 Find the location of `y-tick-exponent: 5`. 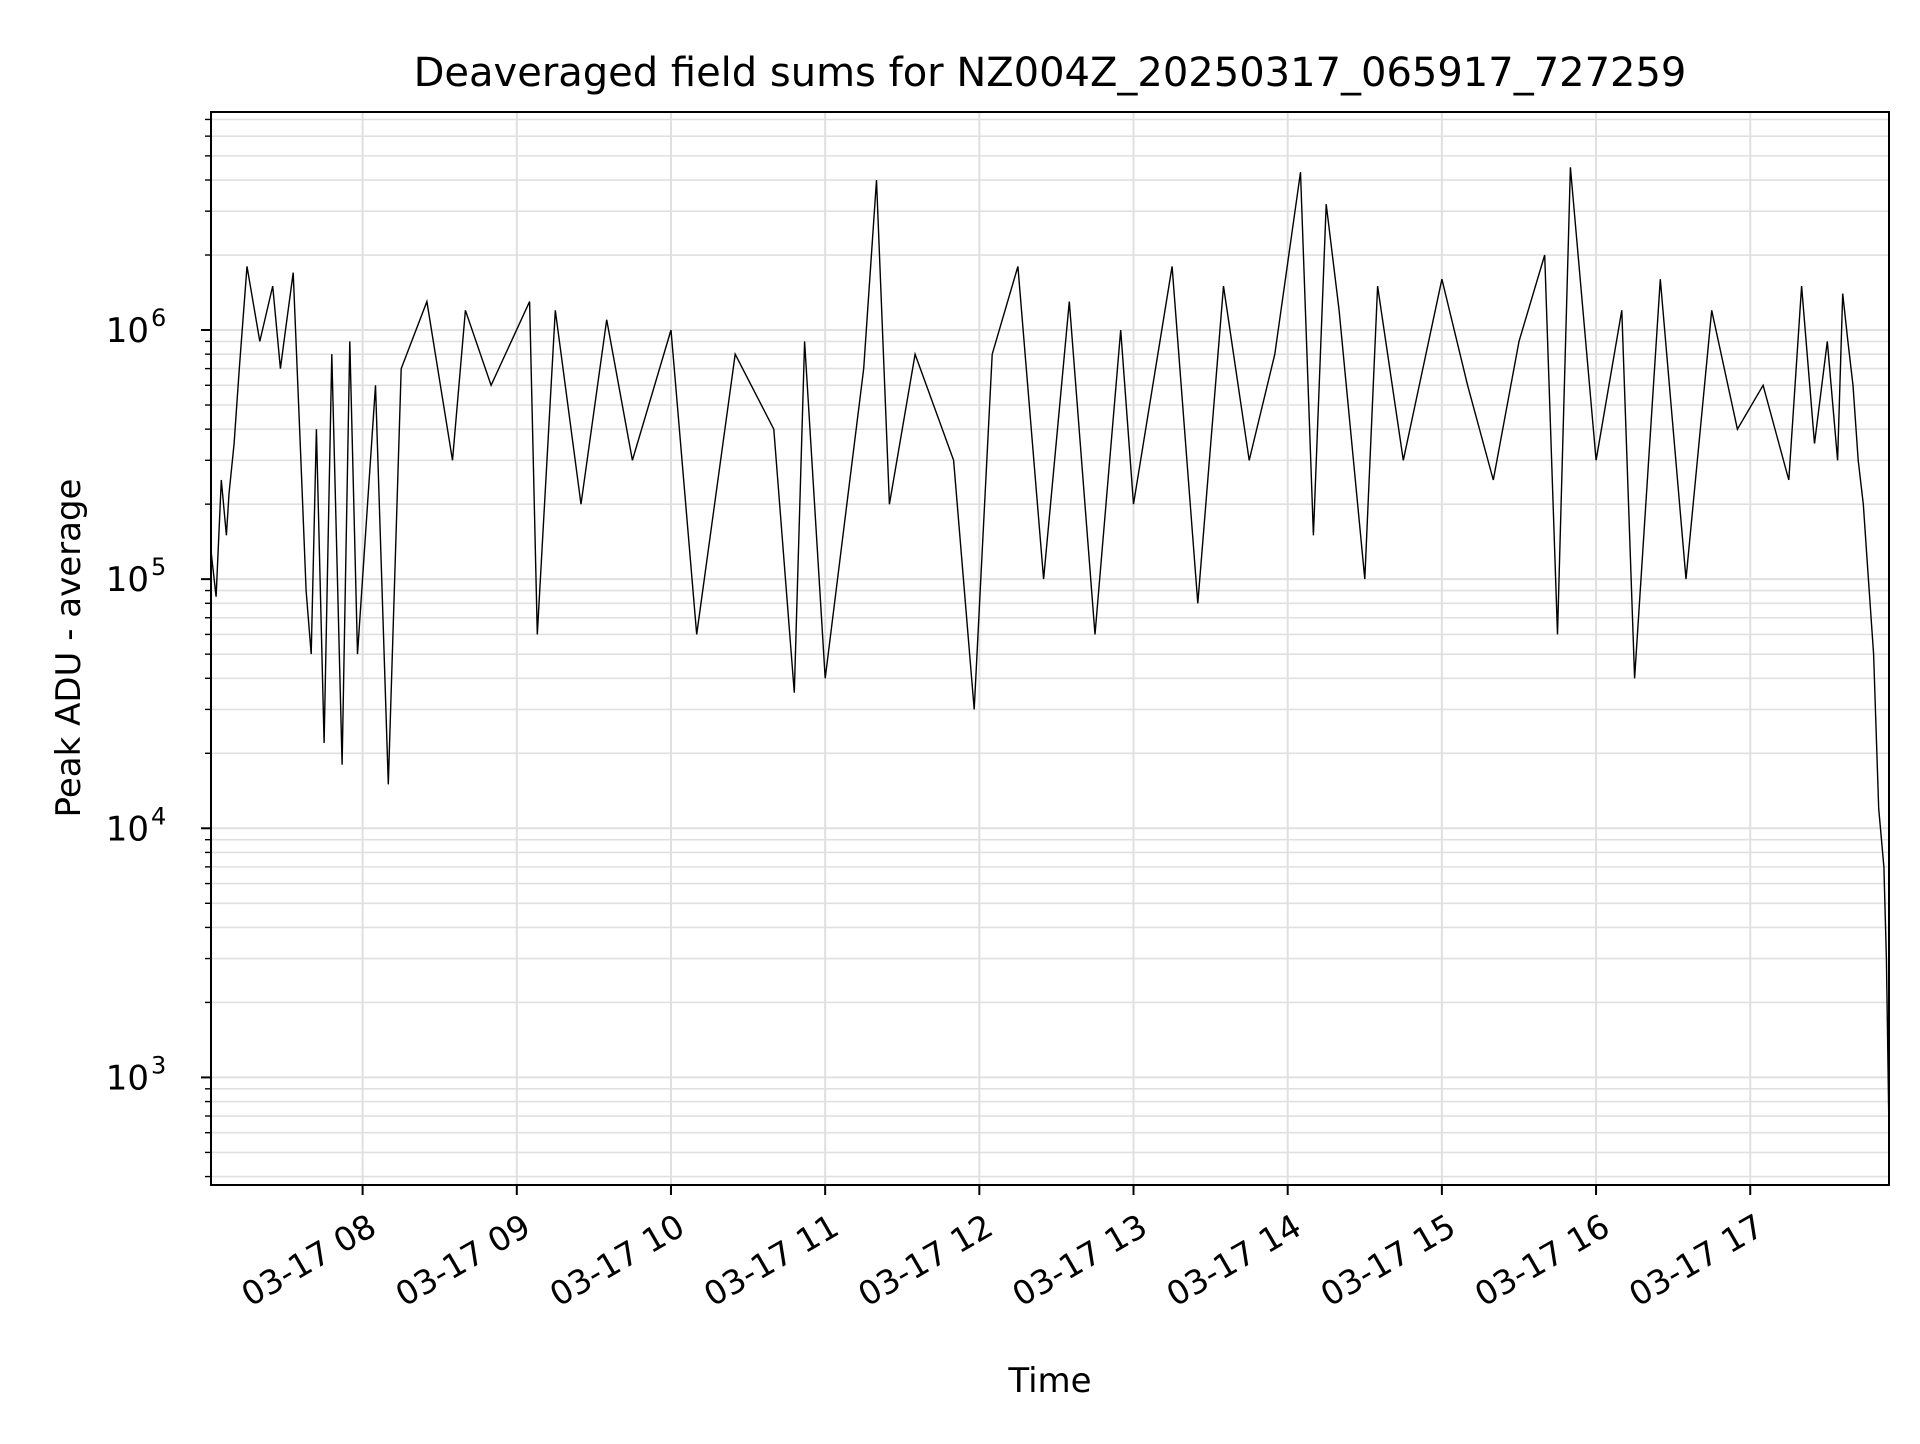

y-tick-exponent: 5 is located at coordinates (158, 567).